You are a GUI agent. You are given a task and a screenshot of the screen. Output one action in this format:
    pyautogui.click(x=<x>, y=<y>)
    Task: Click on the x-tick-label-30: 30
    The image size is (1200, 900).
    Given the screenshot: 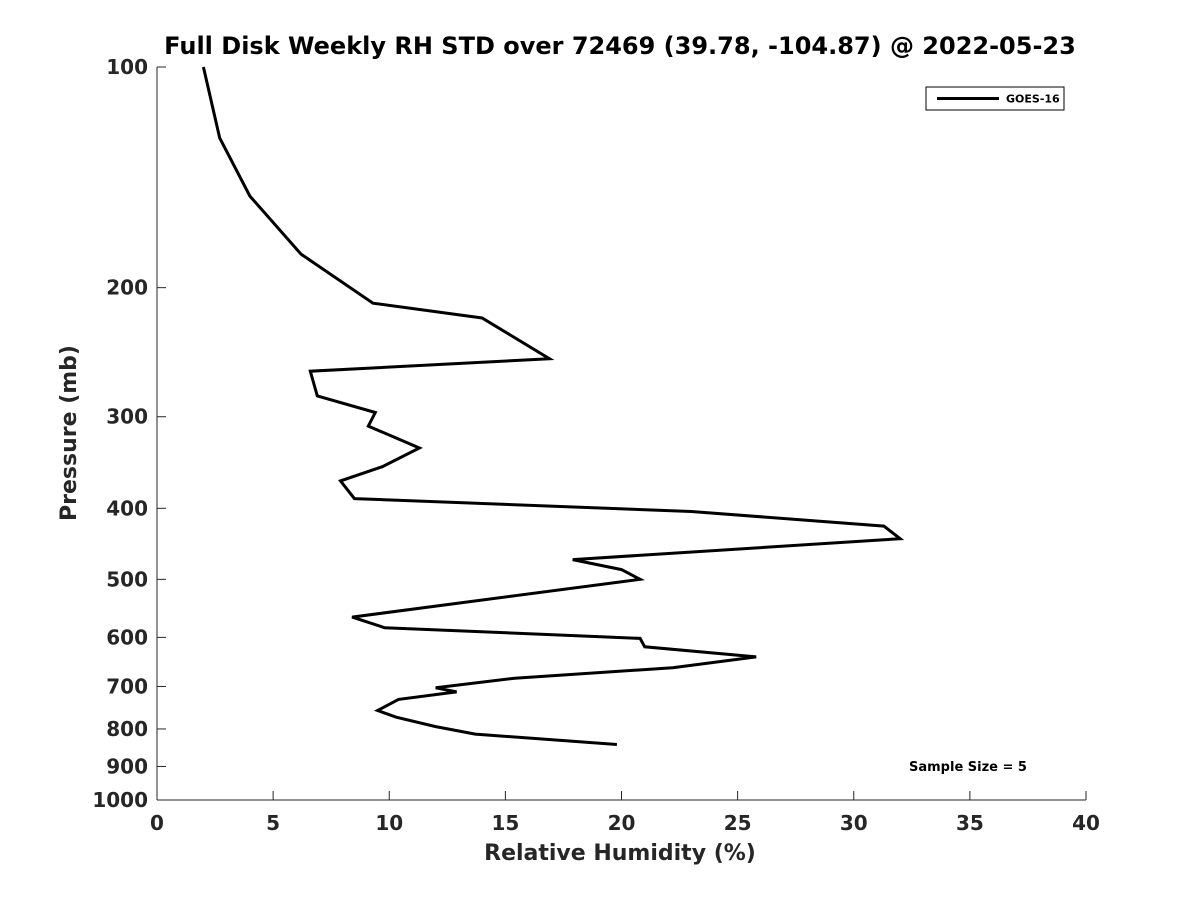 What is the action you would take?
    pyautogui.click(x=854, y=823)
    